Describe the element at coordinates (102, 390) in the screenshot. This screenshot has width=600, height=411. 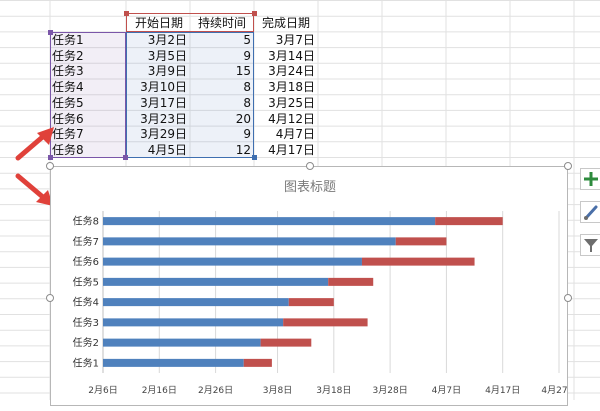
I see `x-tick-label: 2月6日` at that location.